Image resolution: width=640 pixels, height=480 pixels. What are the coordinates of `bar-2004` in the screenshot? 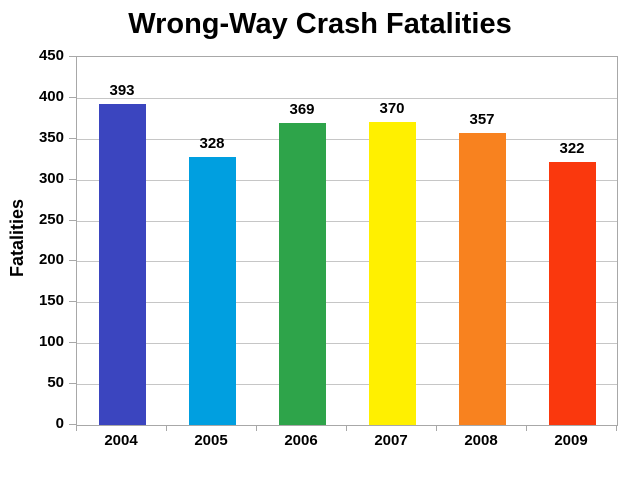 It's located at (122, 264).